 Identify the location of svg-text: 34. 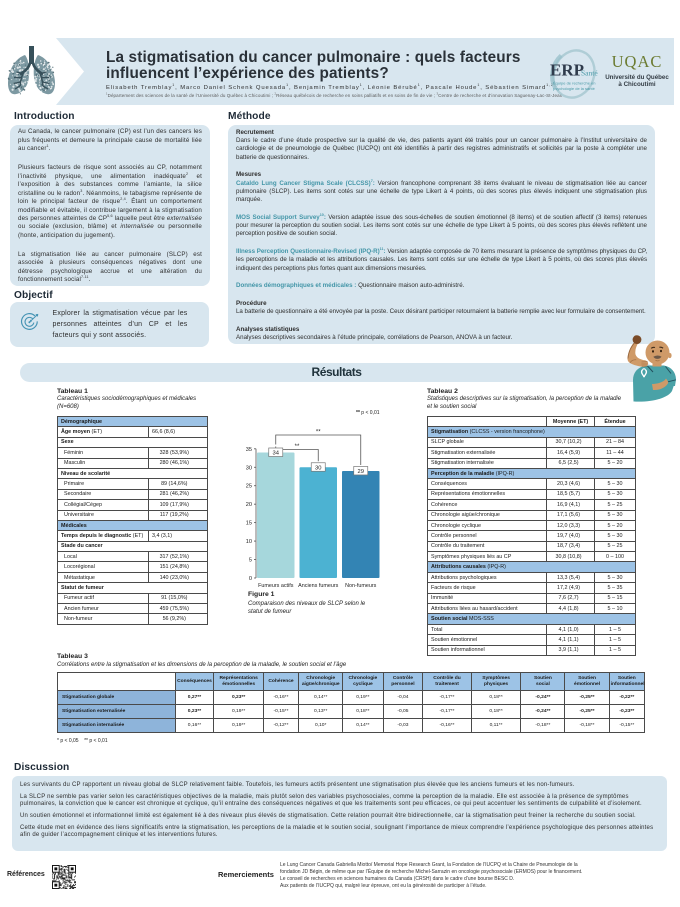
(276, 453).